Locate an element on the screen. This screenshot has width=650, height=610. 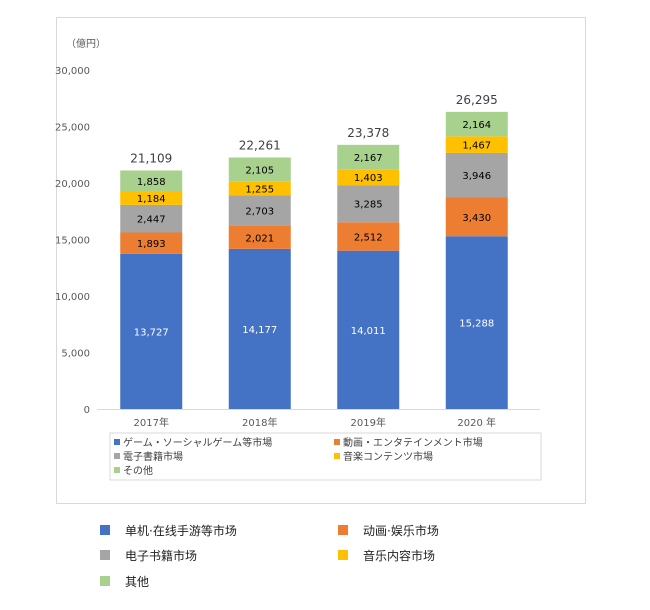
bar-data-label: 14,177 is located at coordinates (259, 330).